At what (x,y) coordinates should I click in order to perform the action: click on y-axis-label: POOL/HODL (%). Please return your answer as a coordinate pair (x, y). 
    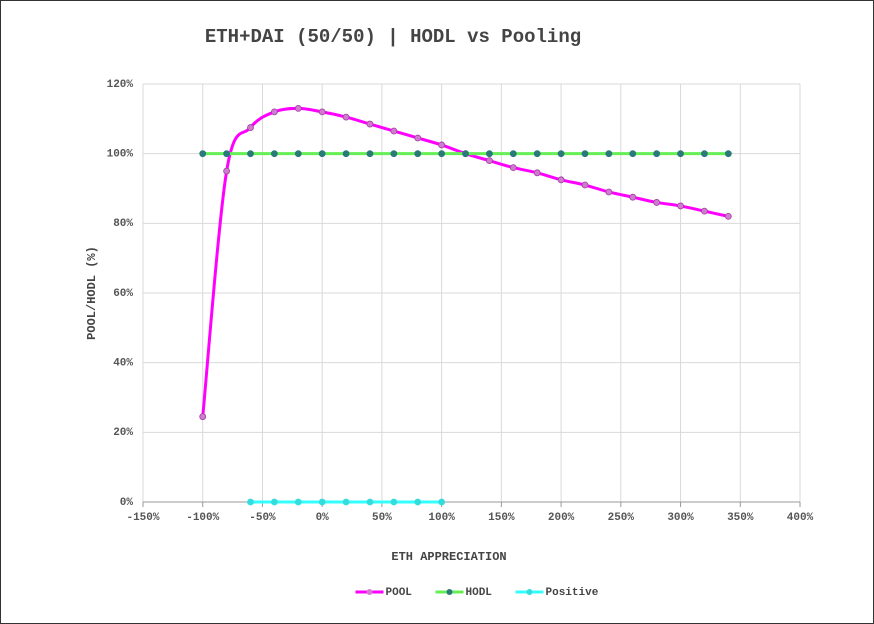
    Looking at the image, I should click on (92, 293).